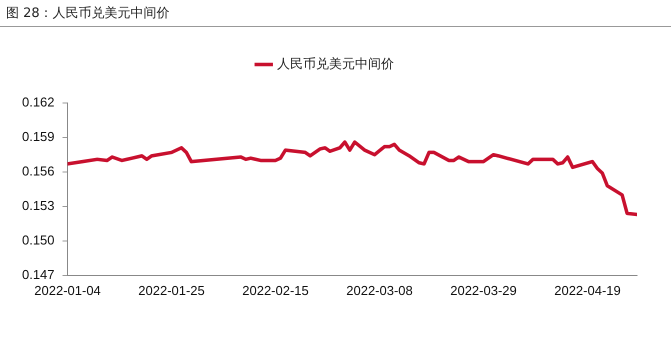  Describe the element at coordinates (171, 290) in the screenshot. I see `x-tick-label: 2022-01-25` at that location.